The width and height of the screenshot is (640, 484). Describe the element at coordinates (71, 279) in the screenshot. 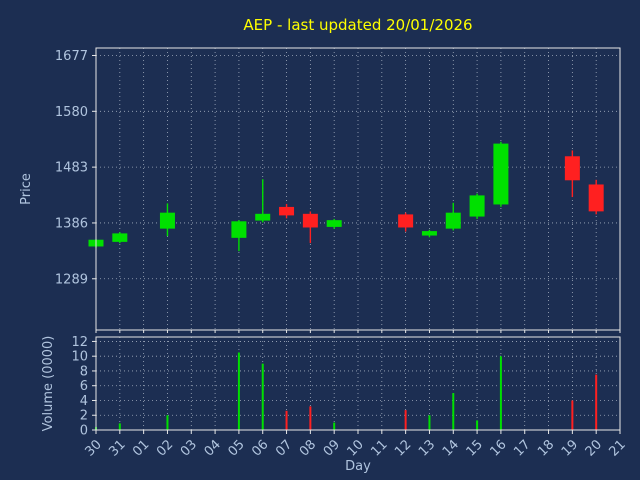

I see `price-tick-label: 1289` at that location.